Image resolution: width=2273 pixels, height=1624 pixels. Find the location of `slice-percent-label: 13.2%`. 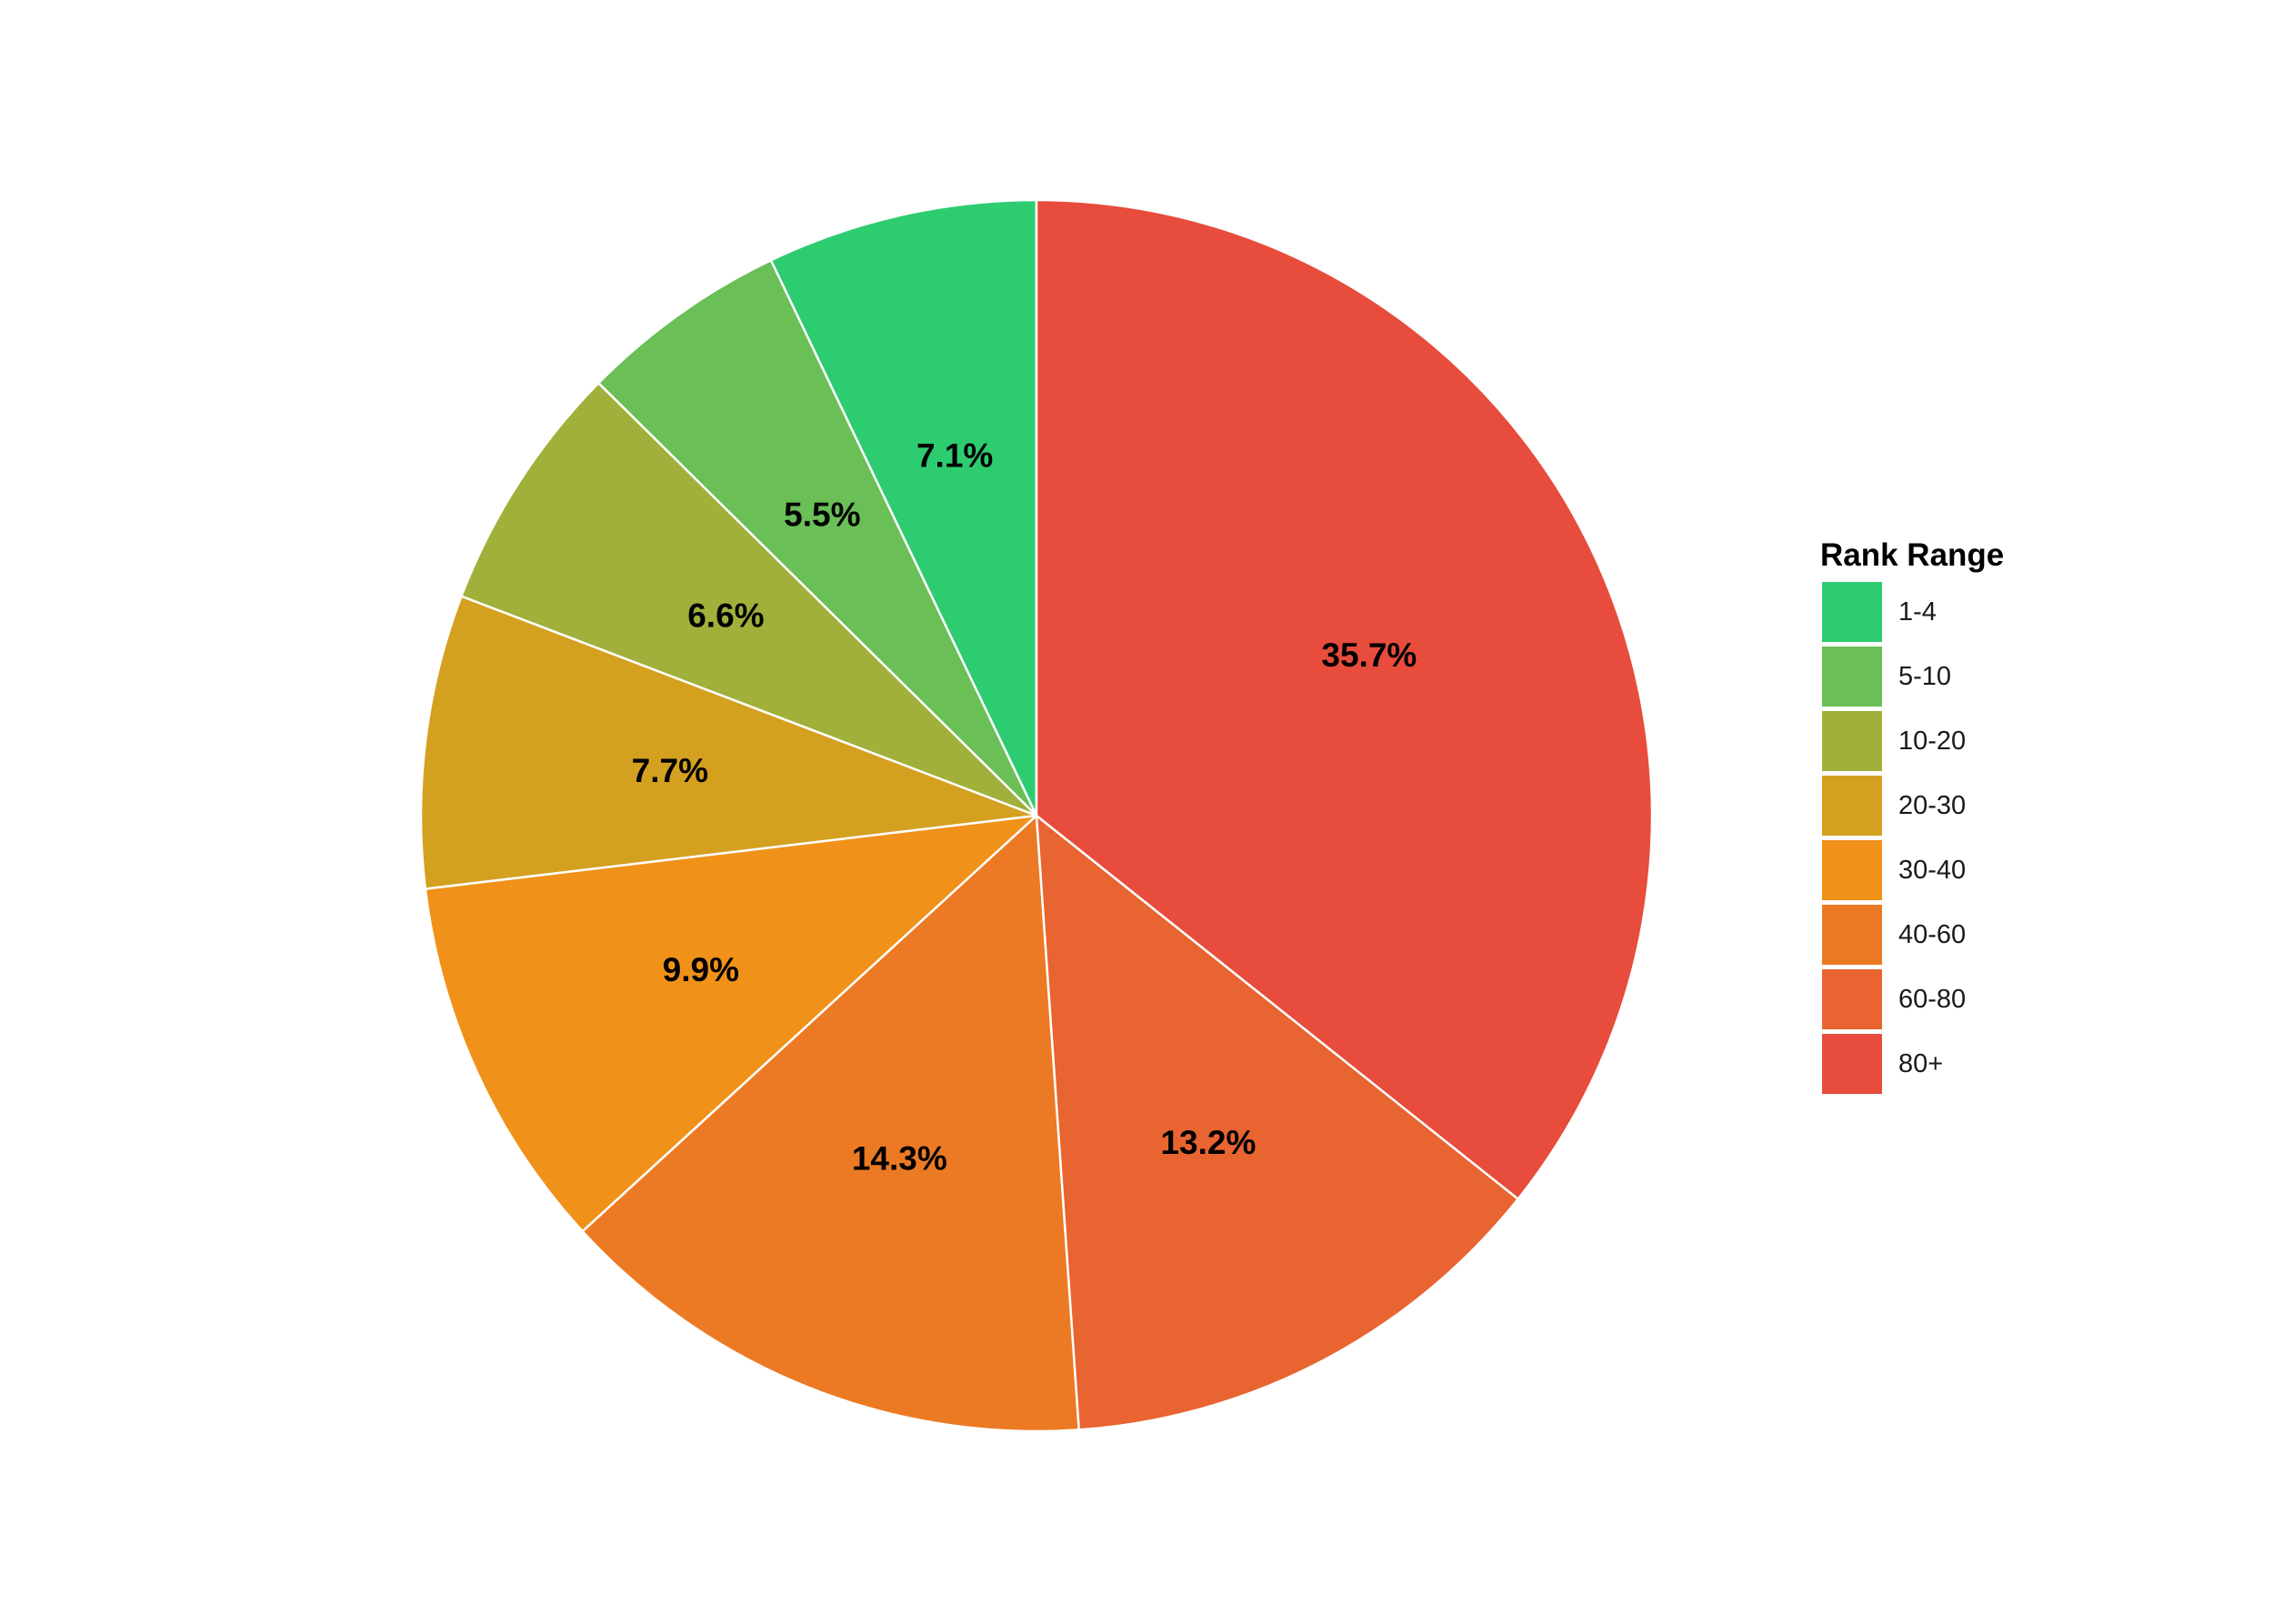

slice-percent-label: 13.2% is located at coordinates (1208, 1142).